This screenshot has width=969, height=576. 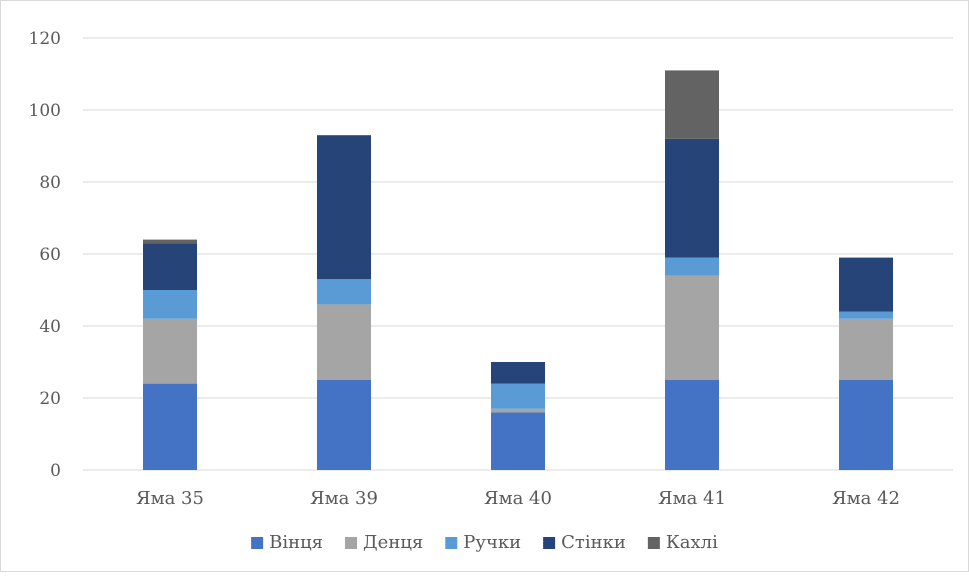 I want to click on legend: Вінця Денця Ручки Стінки Кахлі, so click(x=484, y=542).